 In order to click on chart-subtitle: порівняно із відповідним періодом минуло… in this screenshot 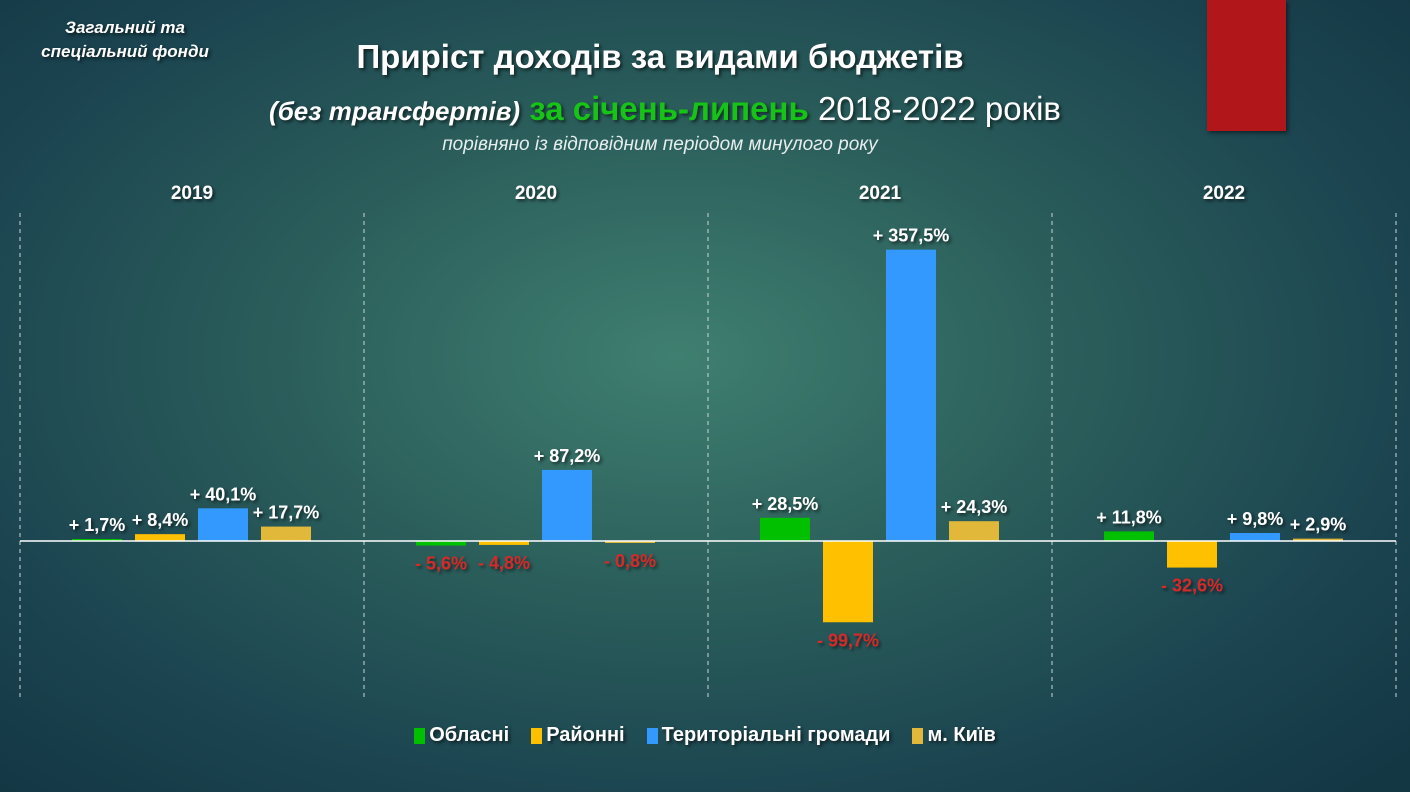, I will do `click(660, 144)`.